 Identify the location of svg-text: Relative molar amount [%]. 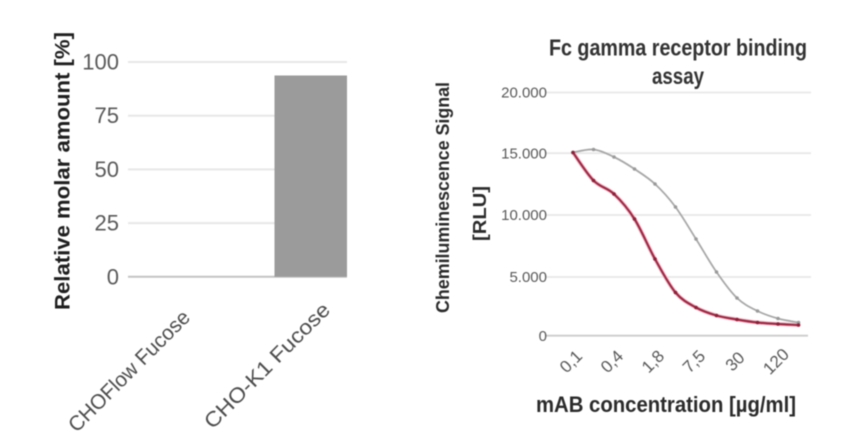
(63, 171).